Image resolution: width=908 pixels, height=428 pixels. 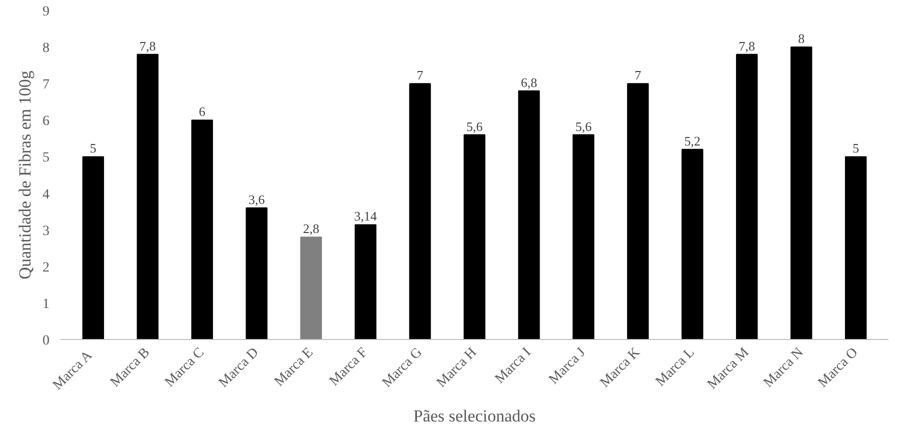 I want to click on data-label: 6,8, so click(x=529, y=82).